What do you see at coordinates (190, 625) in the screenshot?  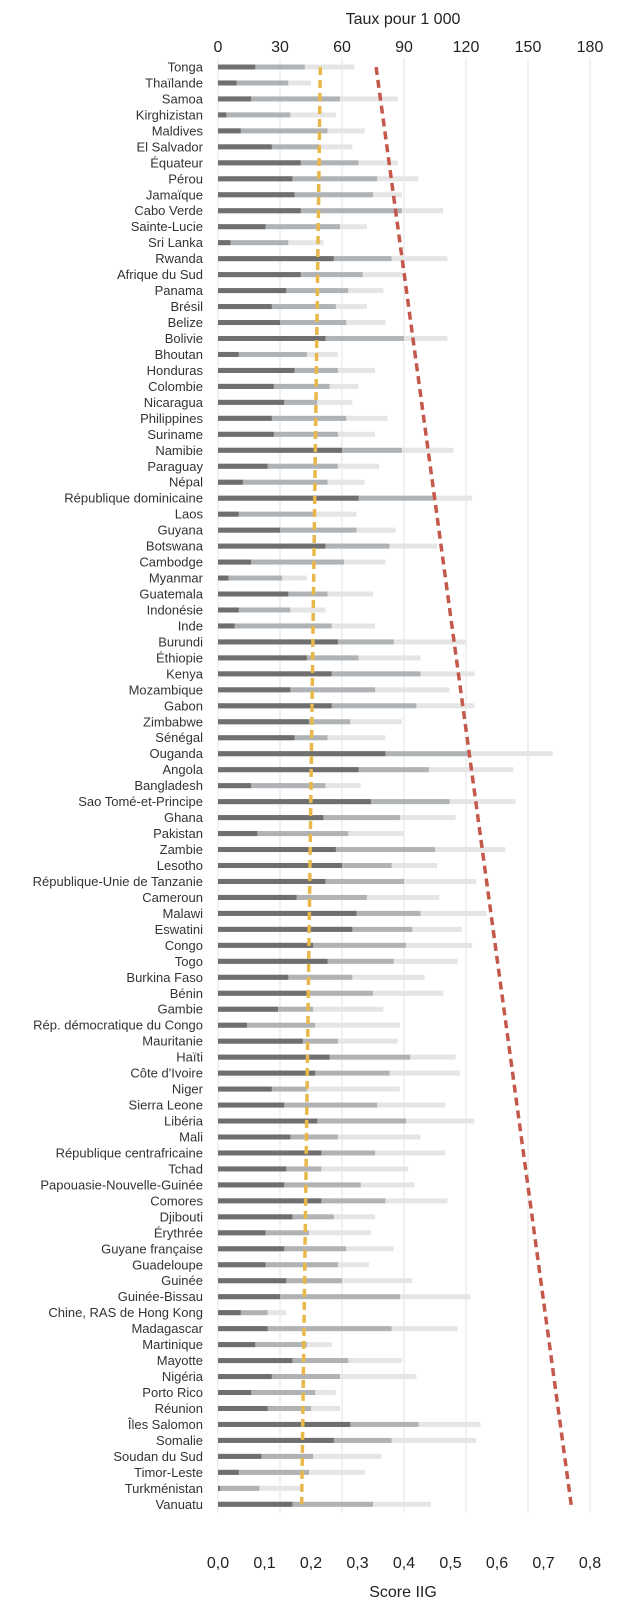 I see `category-label: Inde` at bounding box center [190, 625].